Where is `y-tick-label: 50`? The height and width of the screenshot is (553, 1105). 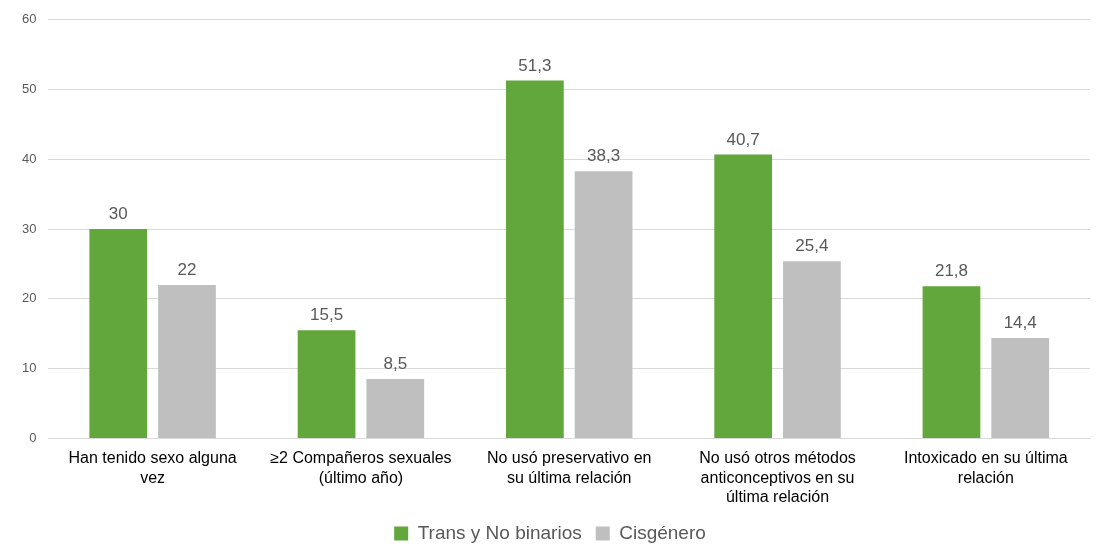 y-tick-label: 50 is located at coordinates (29, 89).